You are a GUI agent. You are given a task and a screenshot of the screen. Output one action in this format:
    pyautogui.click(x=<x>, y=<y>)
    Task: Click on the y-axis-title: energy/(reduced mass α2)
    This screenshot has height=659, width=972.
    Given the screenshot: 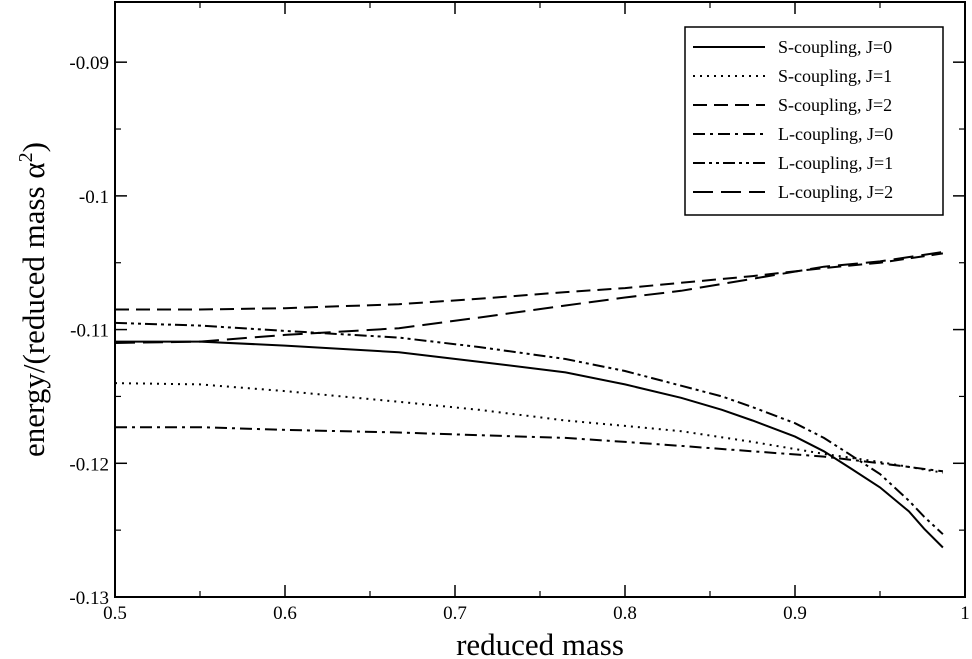 What is the action you would take?
    pyautogui.click(x=33, y=299)
    